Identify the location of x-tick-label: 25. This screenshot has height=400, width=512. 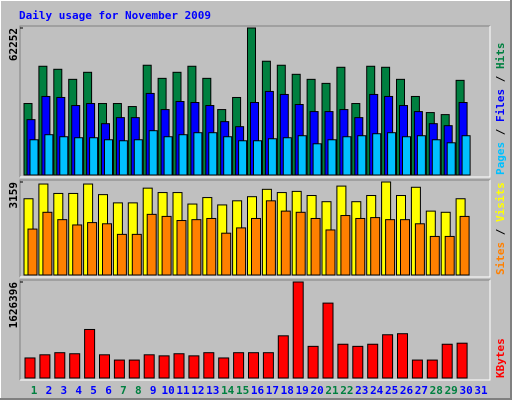
(391, 390).